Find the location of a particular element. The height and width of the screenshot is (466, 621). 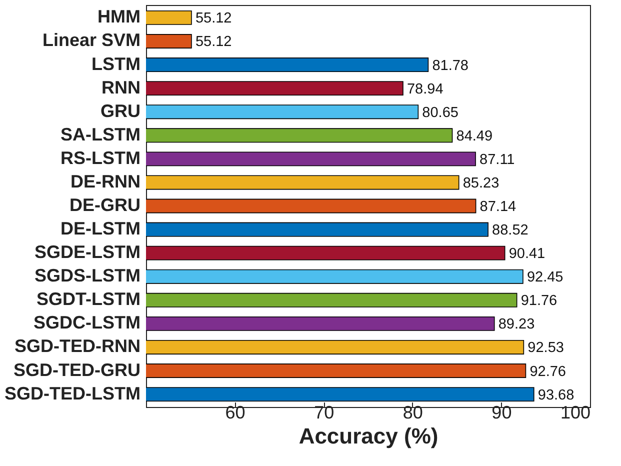

data-label: 92.53 is located at coordinates (546, 348).